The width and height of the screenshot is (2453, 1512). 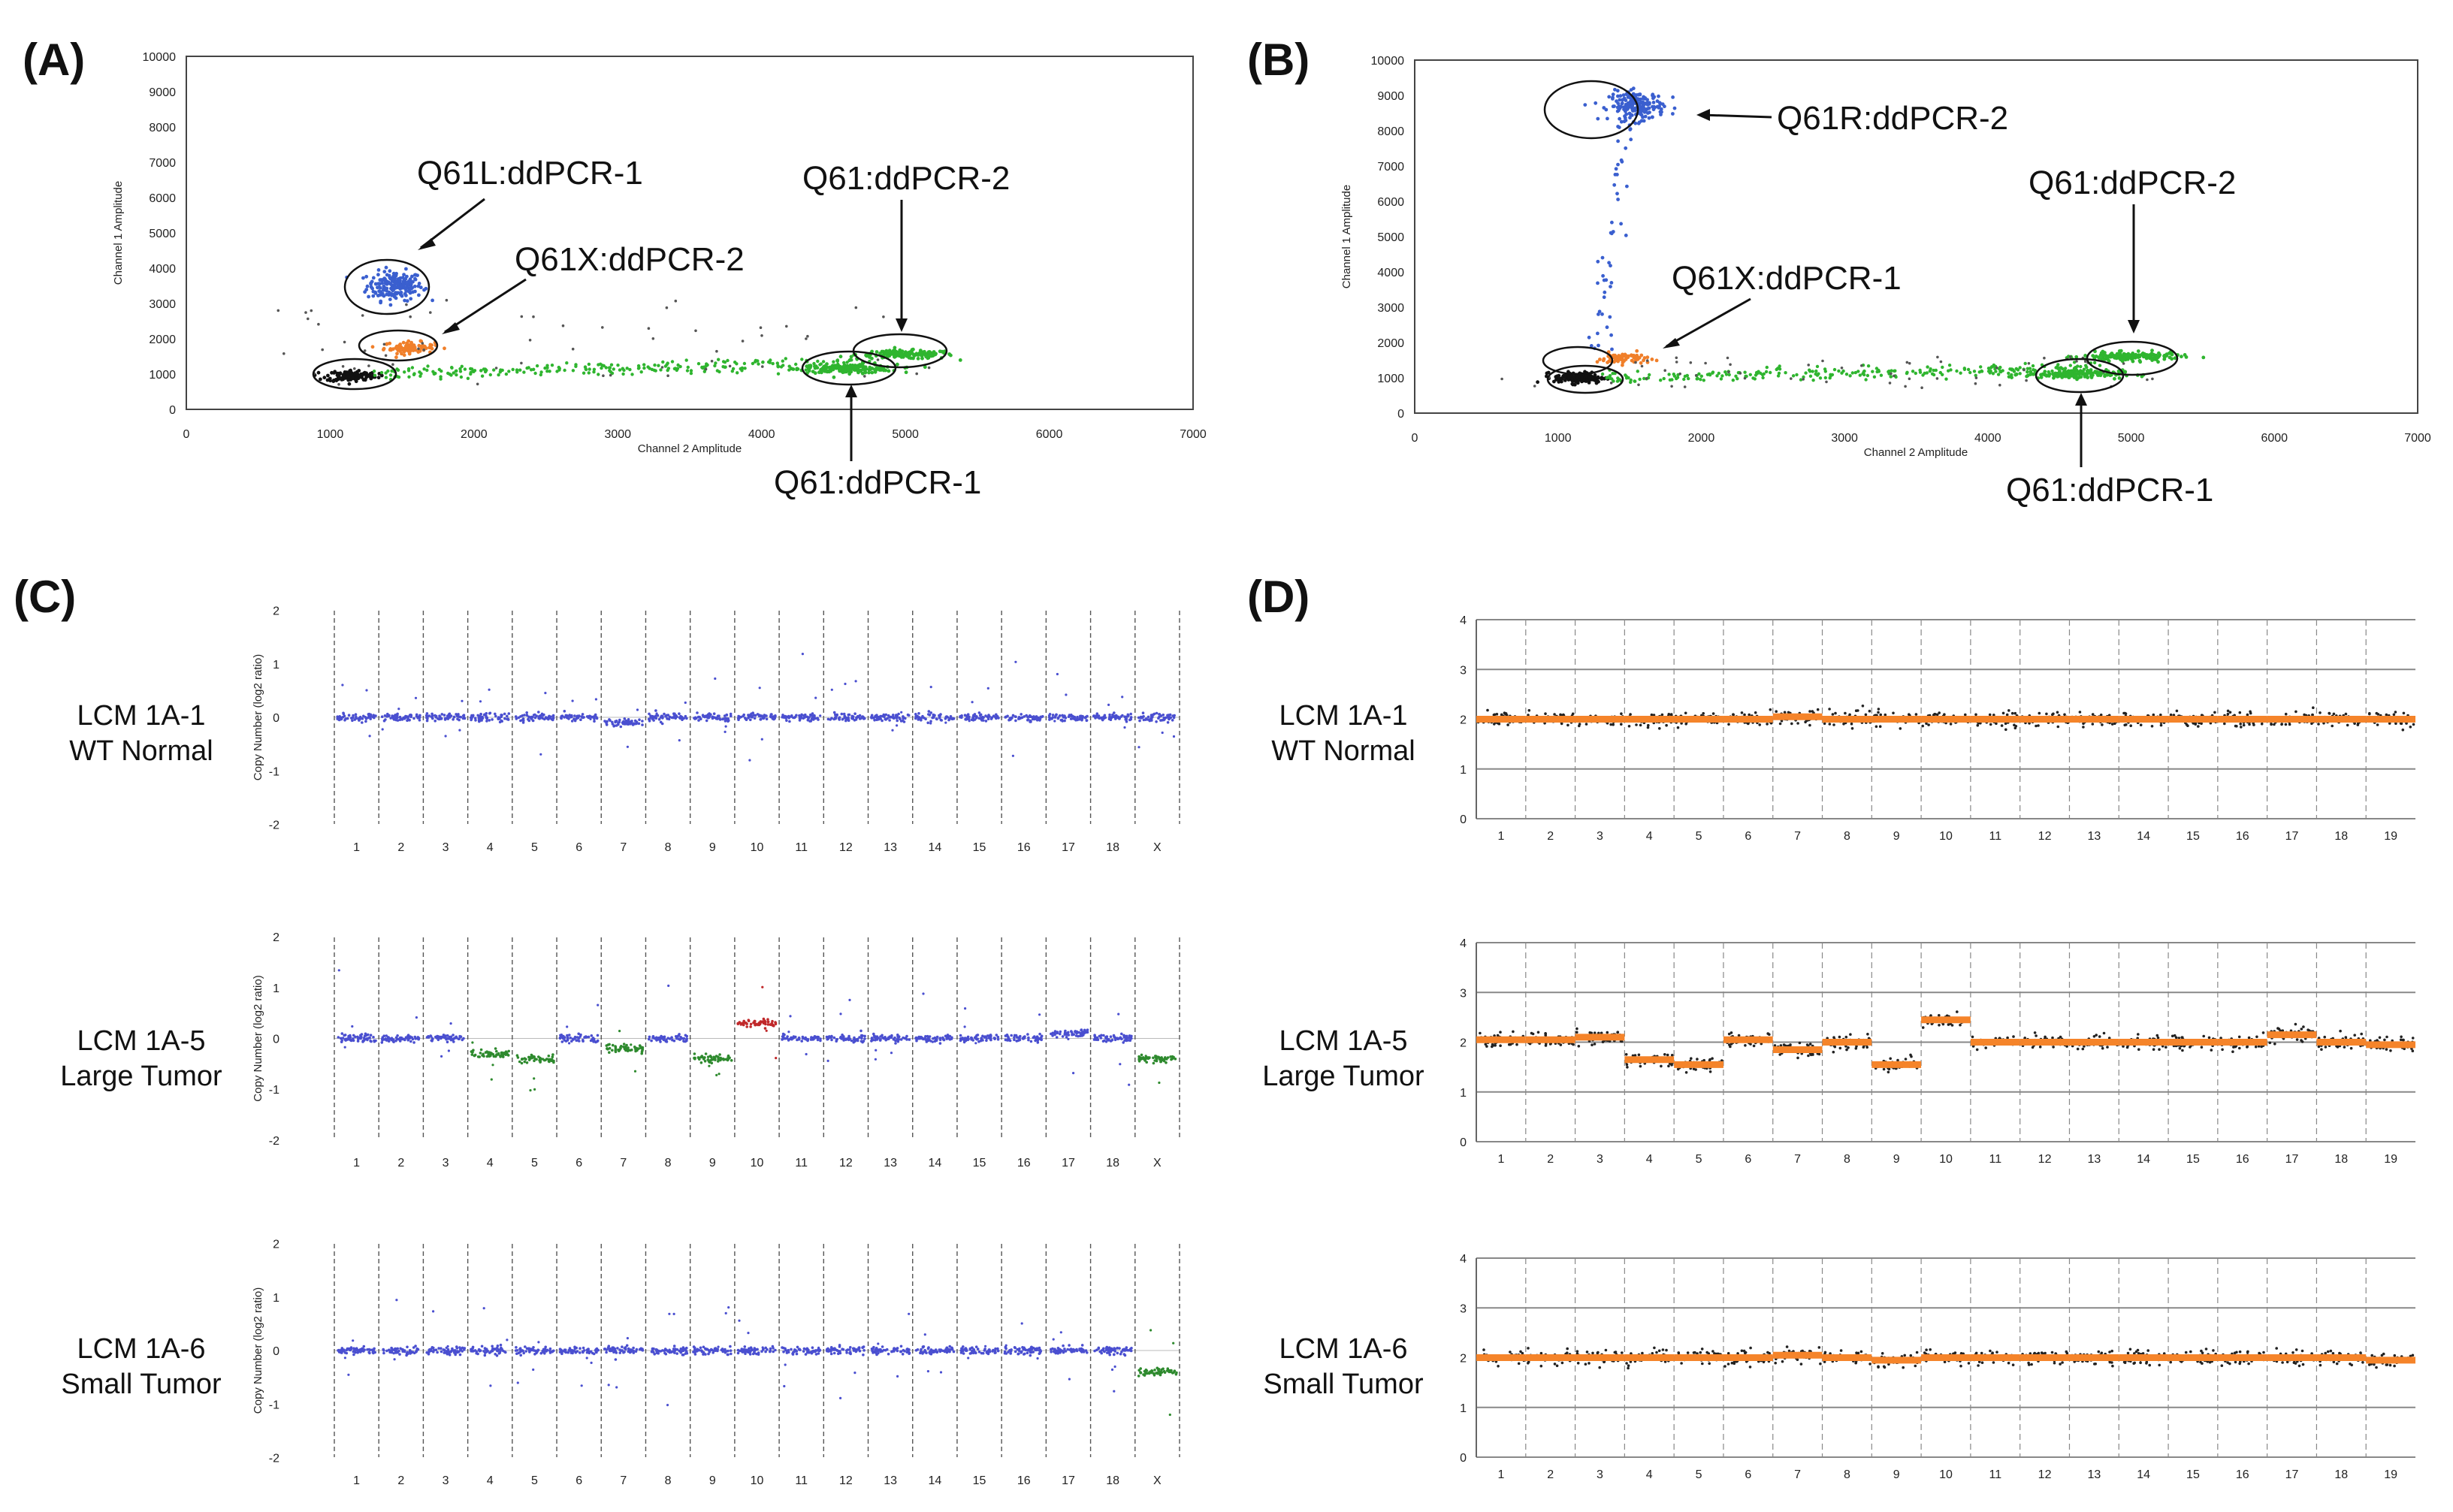 What do you see at coordinates (2274, 438) in the screenshot?
I see `panel-b-x-tick-label: 6000` at bounding box center [2274, 438].